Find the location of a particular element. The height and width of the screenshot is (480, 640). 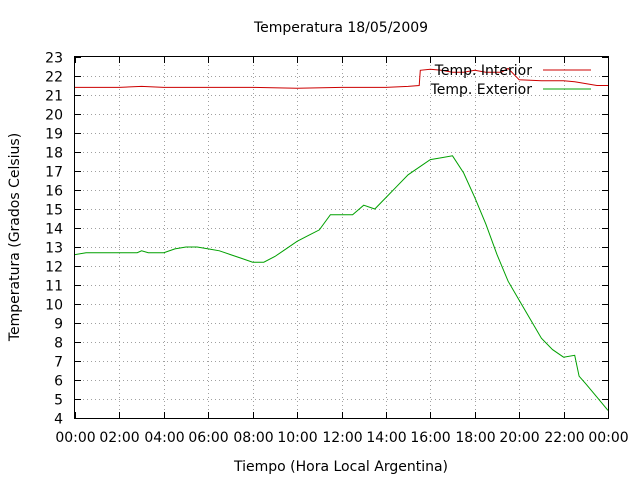

y-axis-label: Temperatura (Grados Celsius) is located at coordinates (15, 237).